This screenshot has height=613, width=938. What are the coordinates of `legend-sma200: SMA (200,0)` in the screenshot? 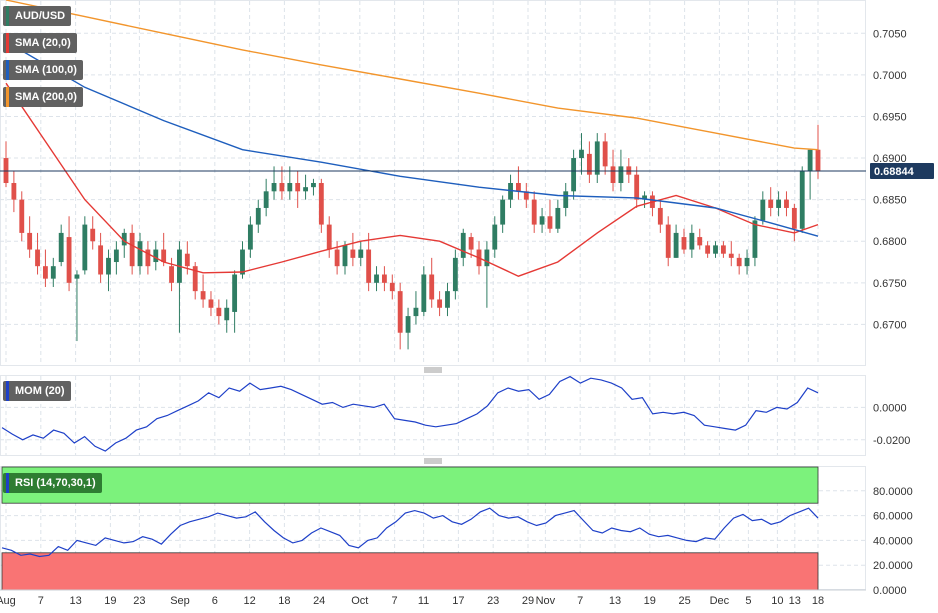 It's located at (43, 97).